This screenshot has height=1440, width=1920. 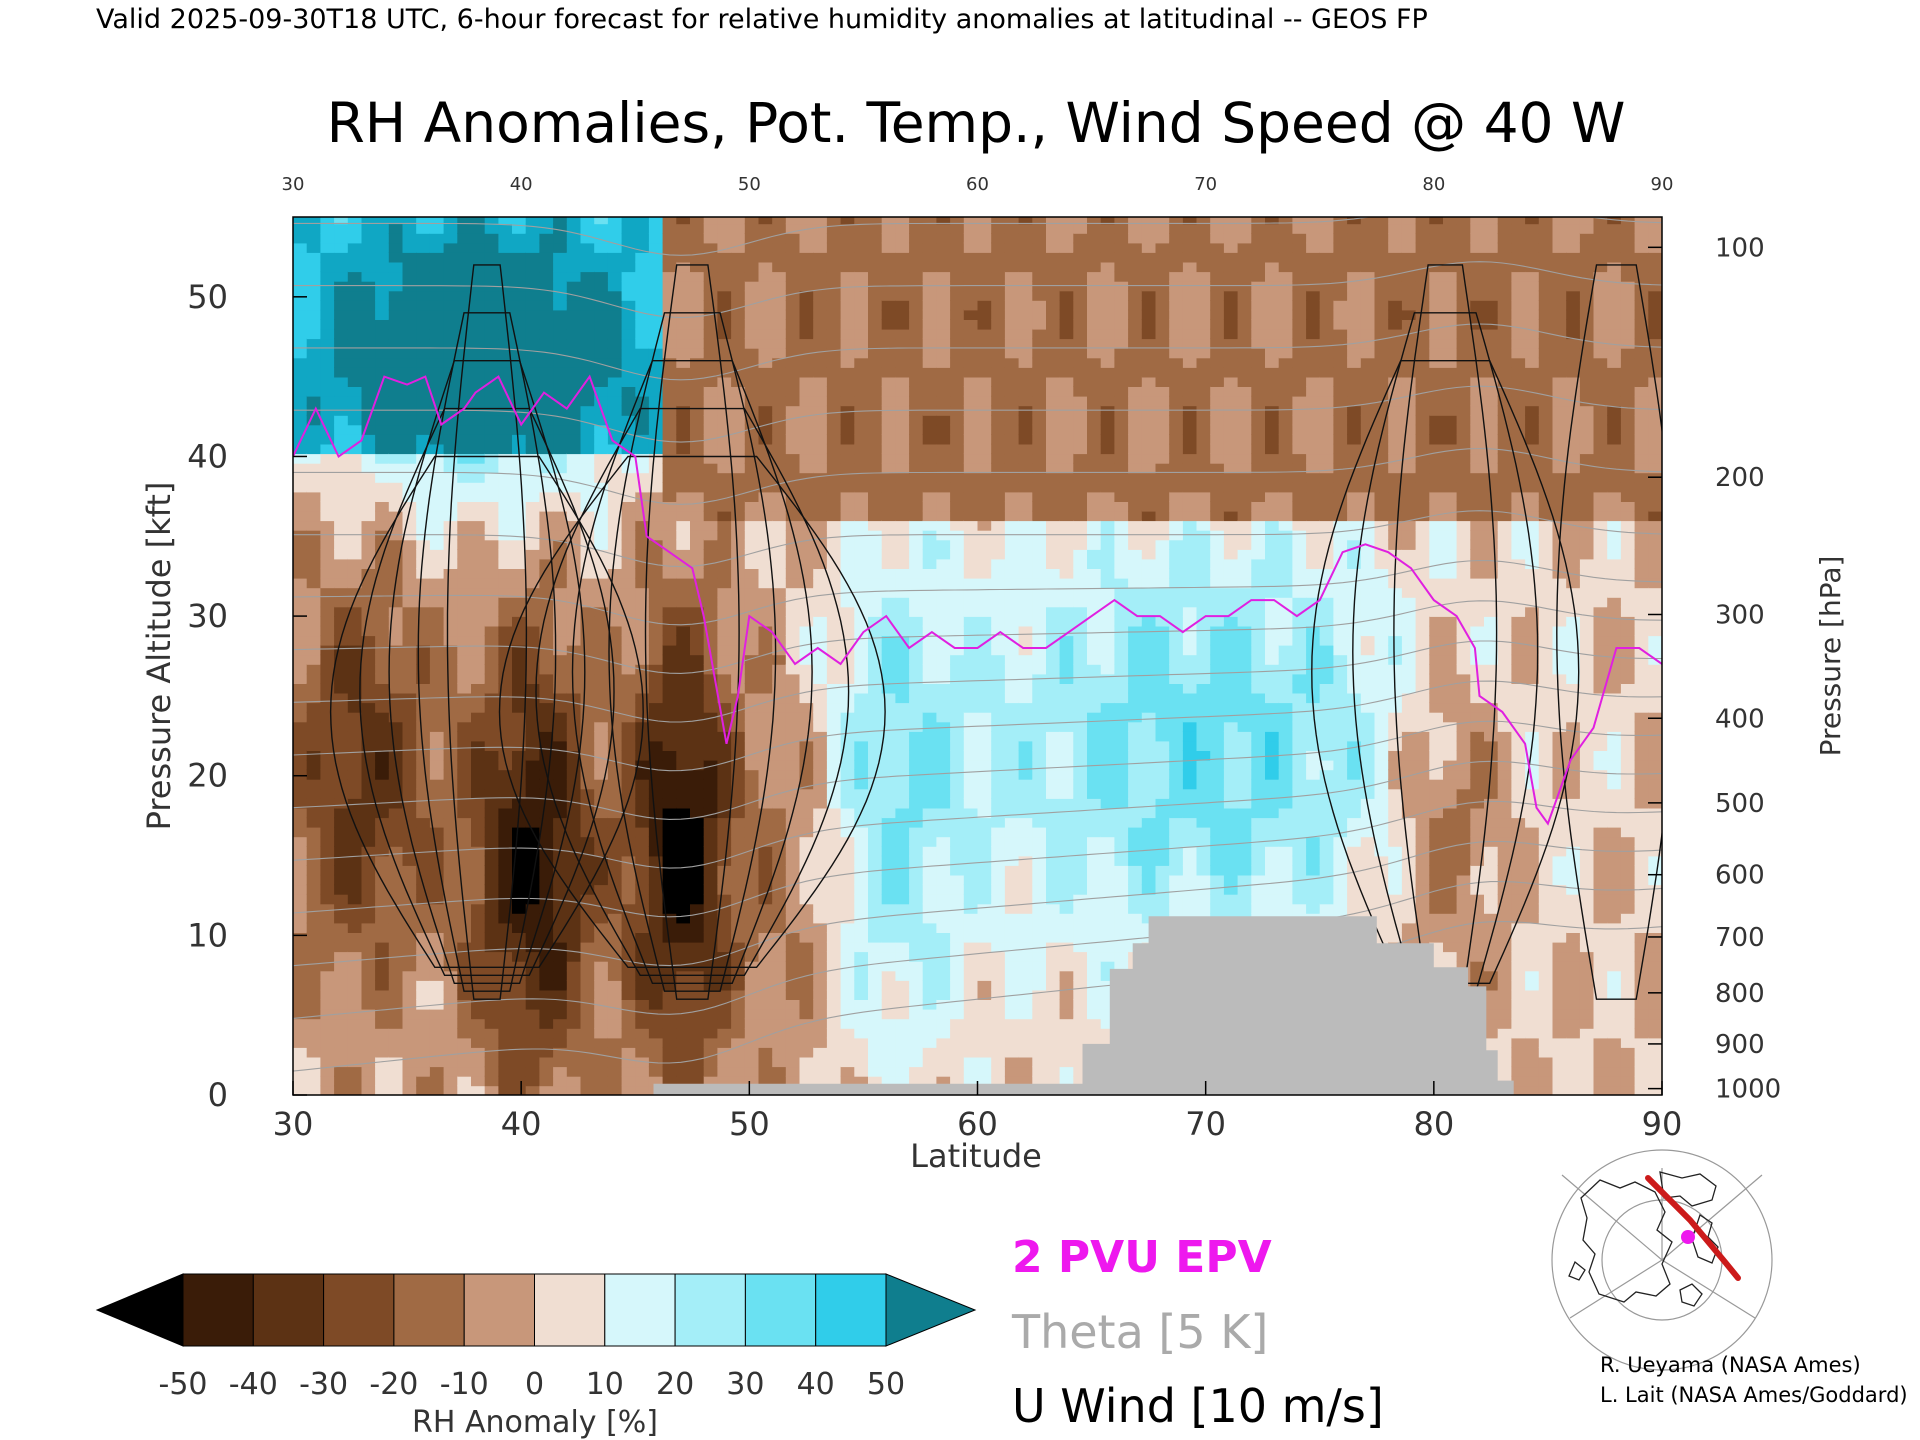 What do you see at coordinates (1740, 248) in the screenshot?
I see `pressure-tick-label: 100` at bounding box center [1740, 248].